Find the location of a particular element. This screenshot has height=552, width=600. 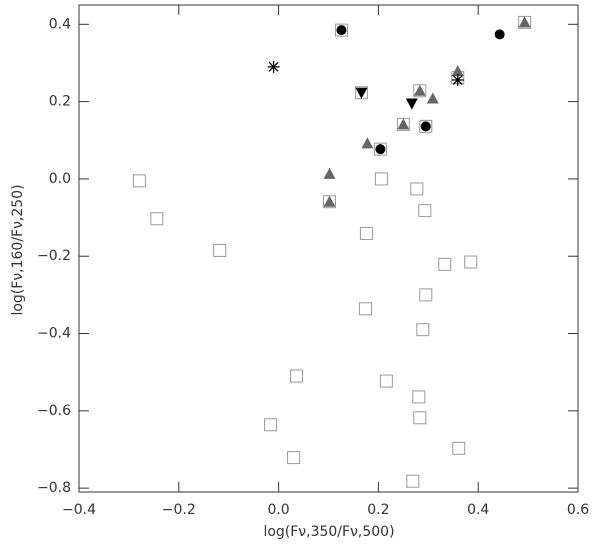

y-tick-label: 0.2 is located at coordinates (60, 102).